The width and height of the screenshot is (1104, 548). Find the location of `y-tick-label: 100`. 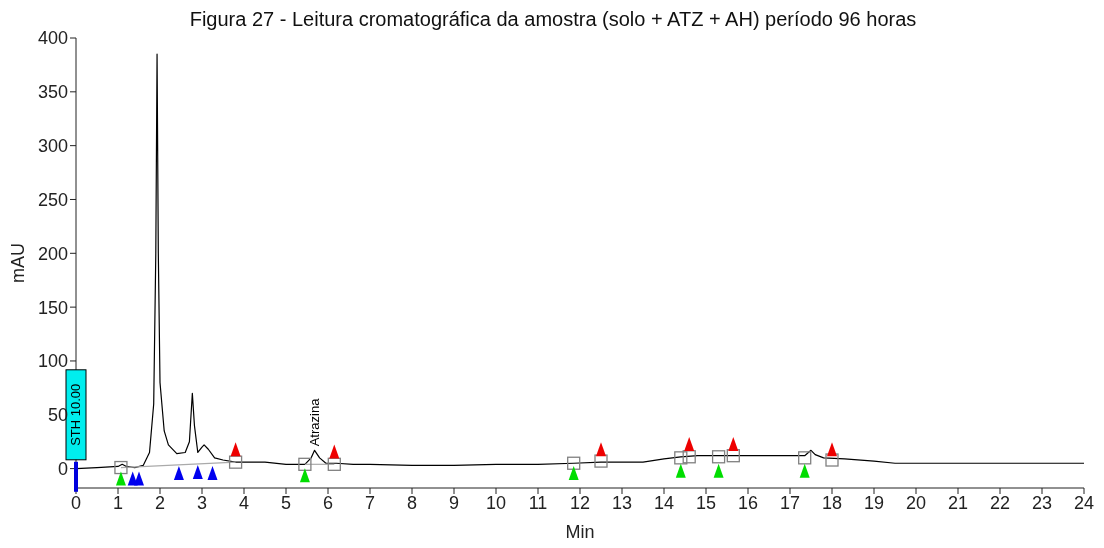

y-tick-label: 100 is located at coordinates (52, 361).